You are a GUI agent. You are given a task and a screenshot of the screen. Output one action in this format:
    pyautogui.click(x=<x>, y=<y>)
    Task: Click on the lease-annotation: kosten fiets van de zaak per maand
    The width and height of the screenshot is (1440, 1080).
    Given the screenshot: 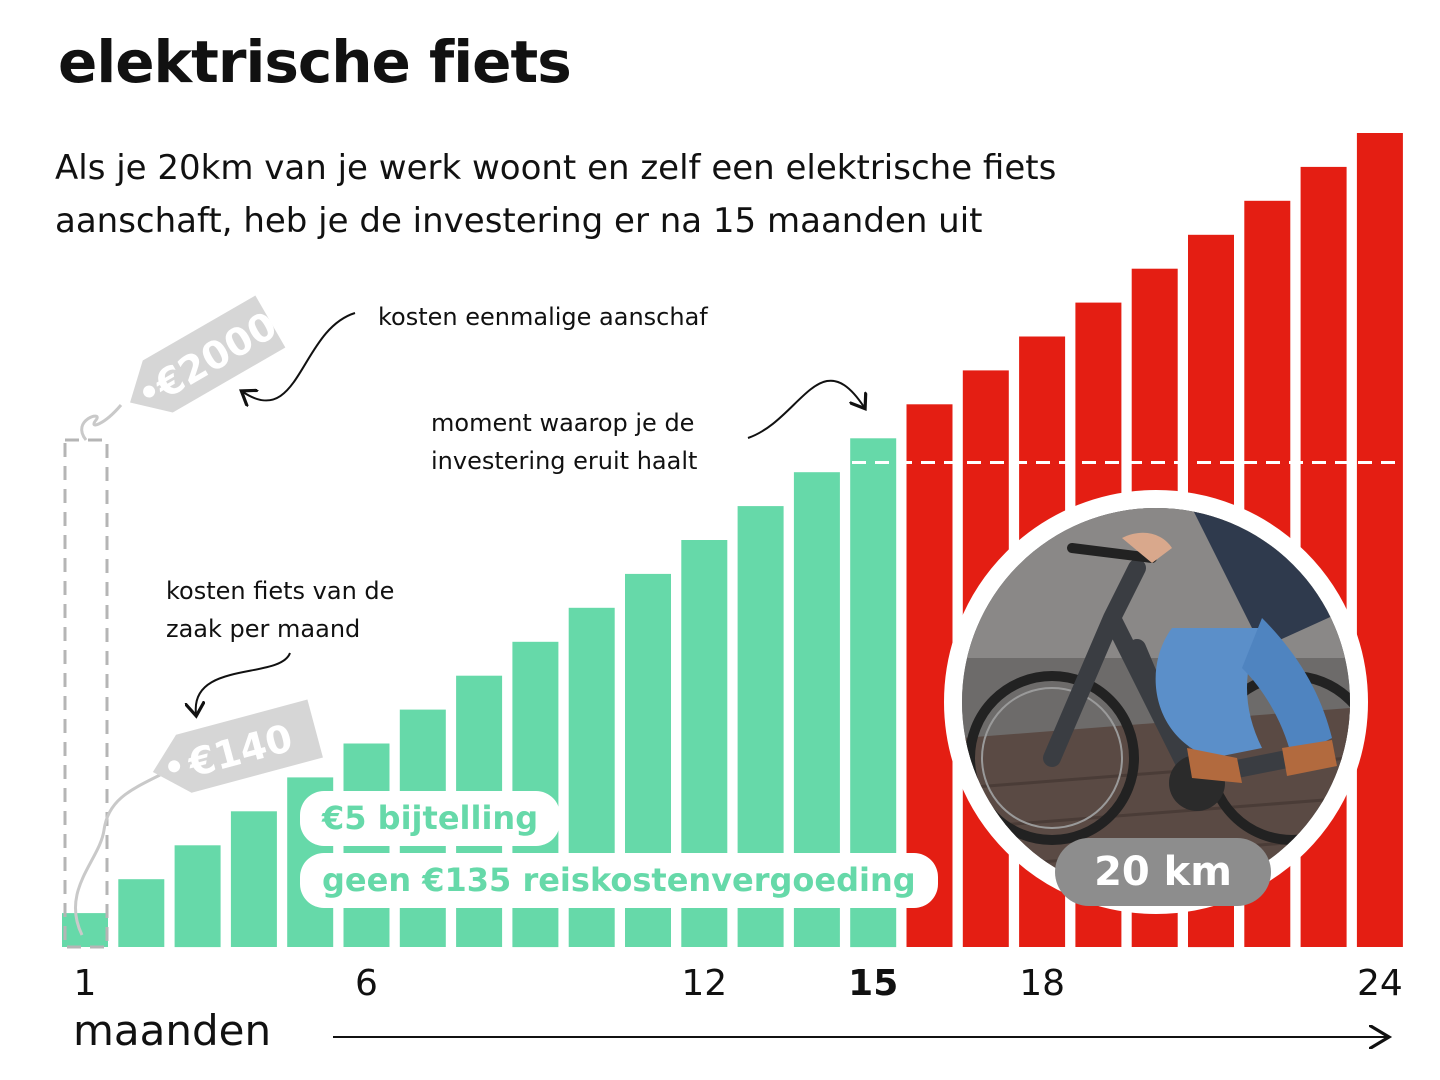 What is the action you would take?
    pyautogui.click(x=280, y=610)
    